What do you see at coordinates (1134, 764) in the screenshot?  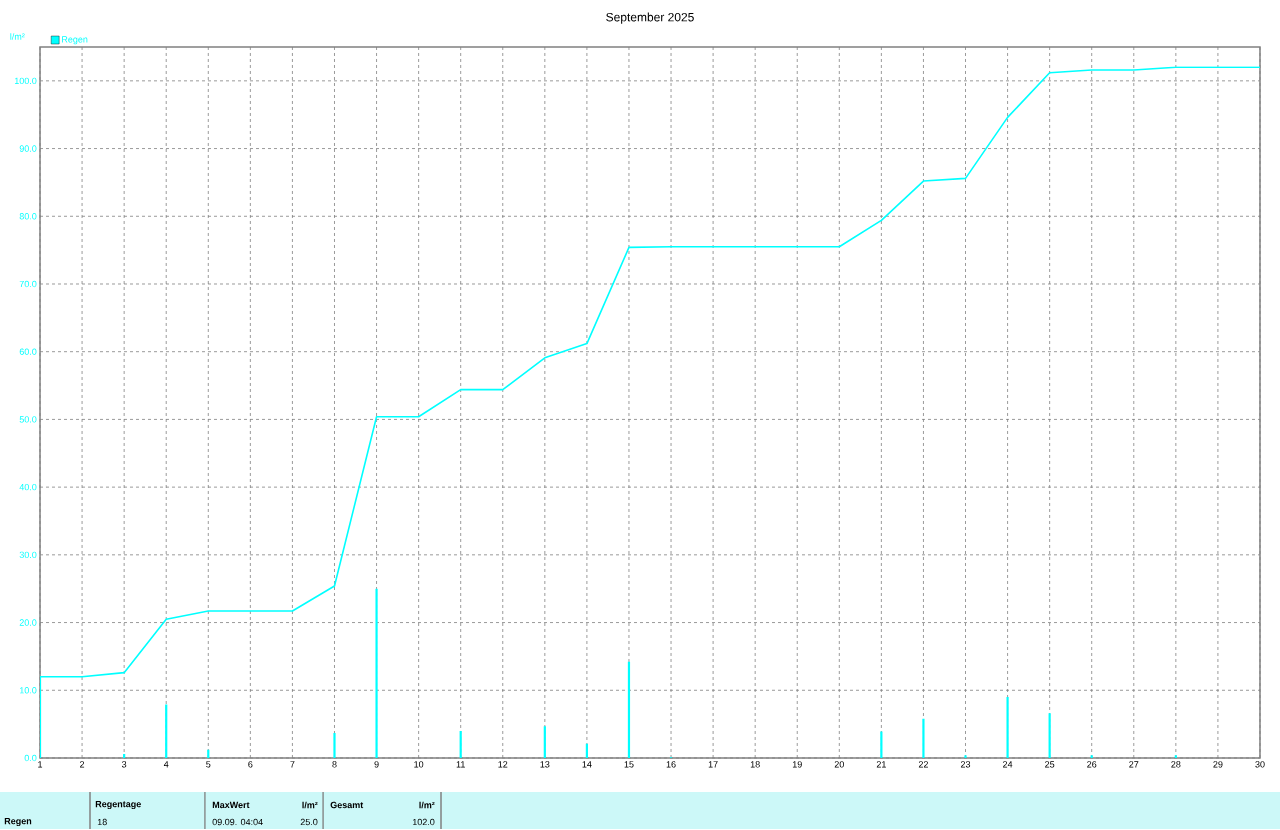 I see `x-tick-label: 27` at bounding box center [1134, 764].